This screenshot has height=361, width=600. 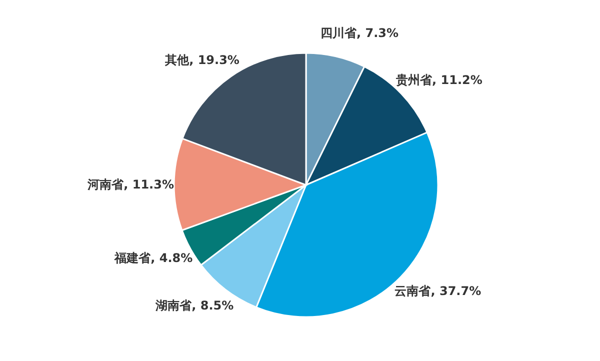 I want to click on slice-label: 其他, 19.3%, so click(x=202, y=60).